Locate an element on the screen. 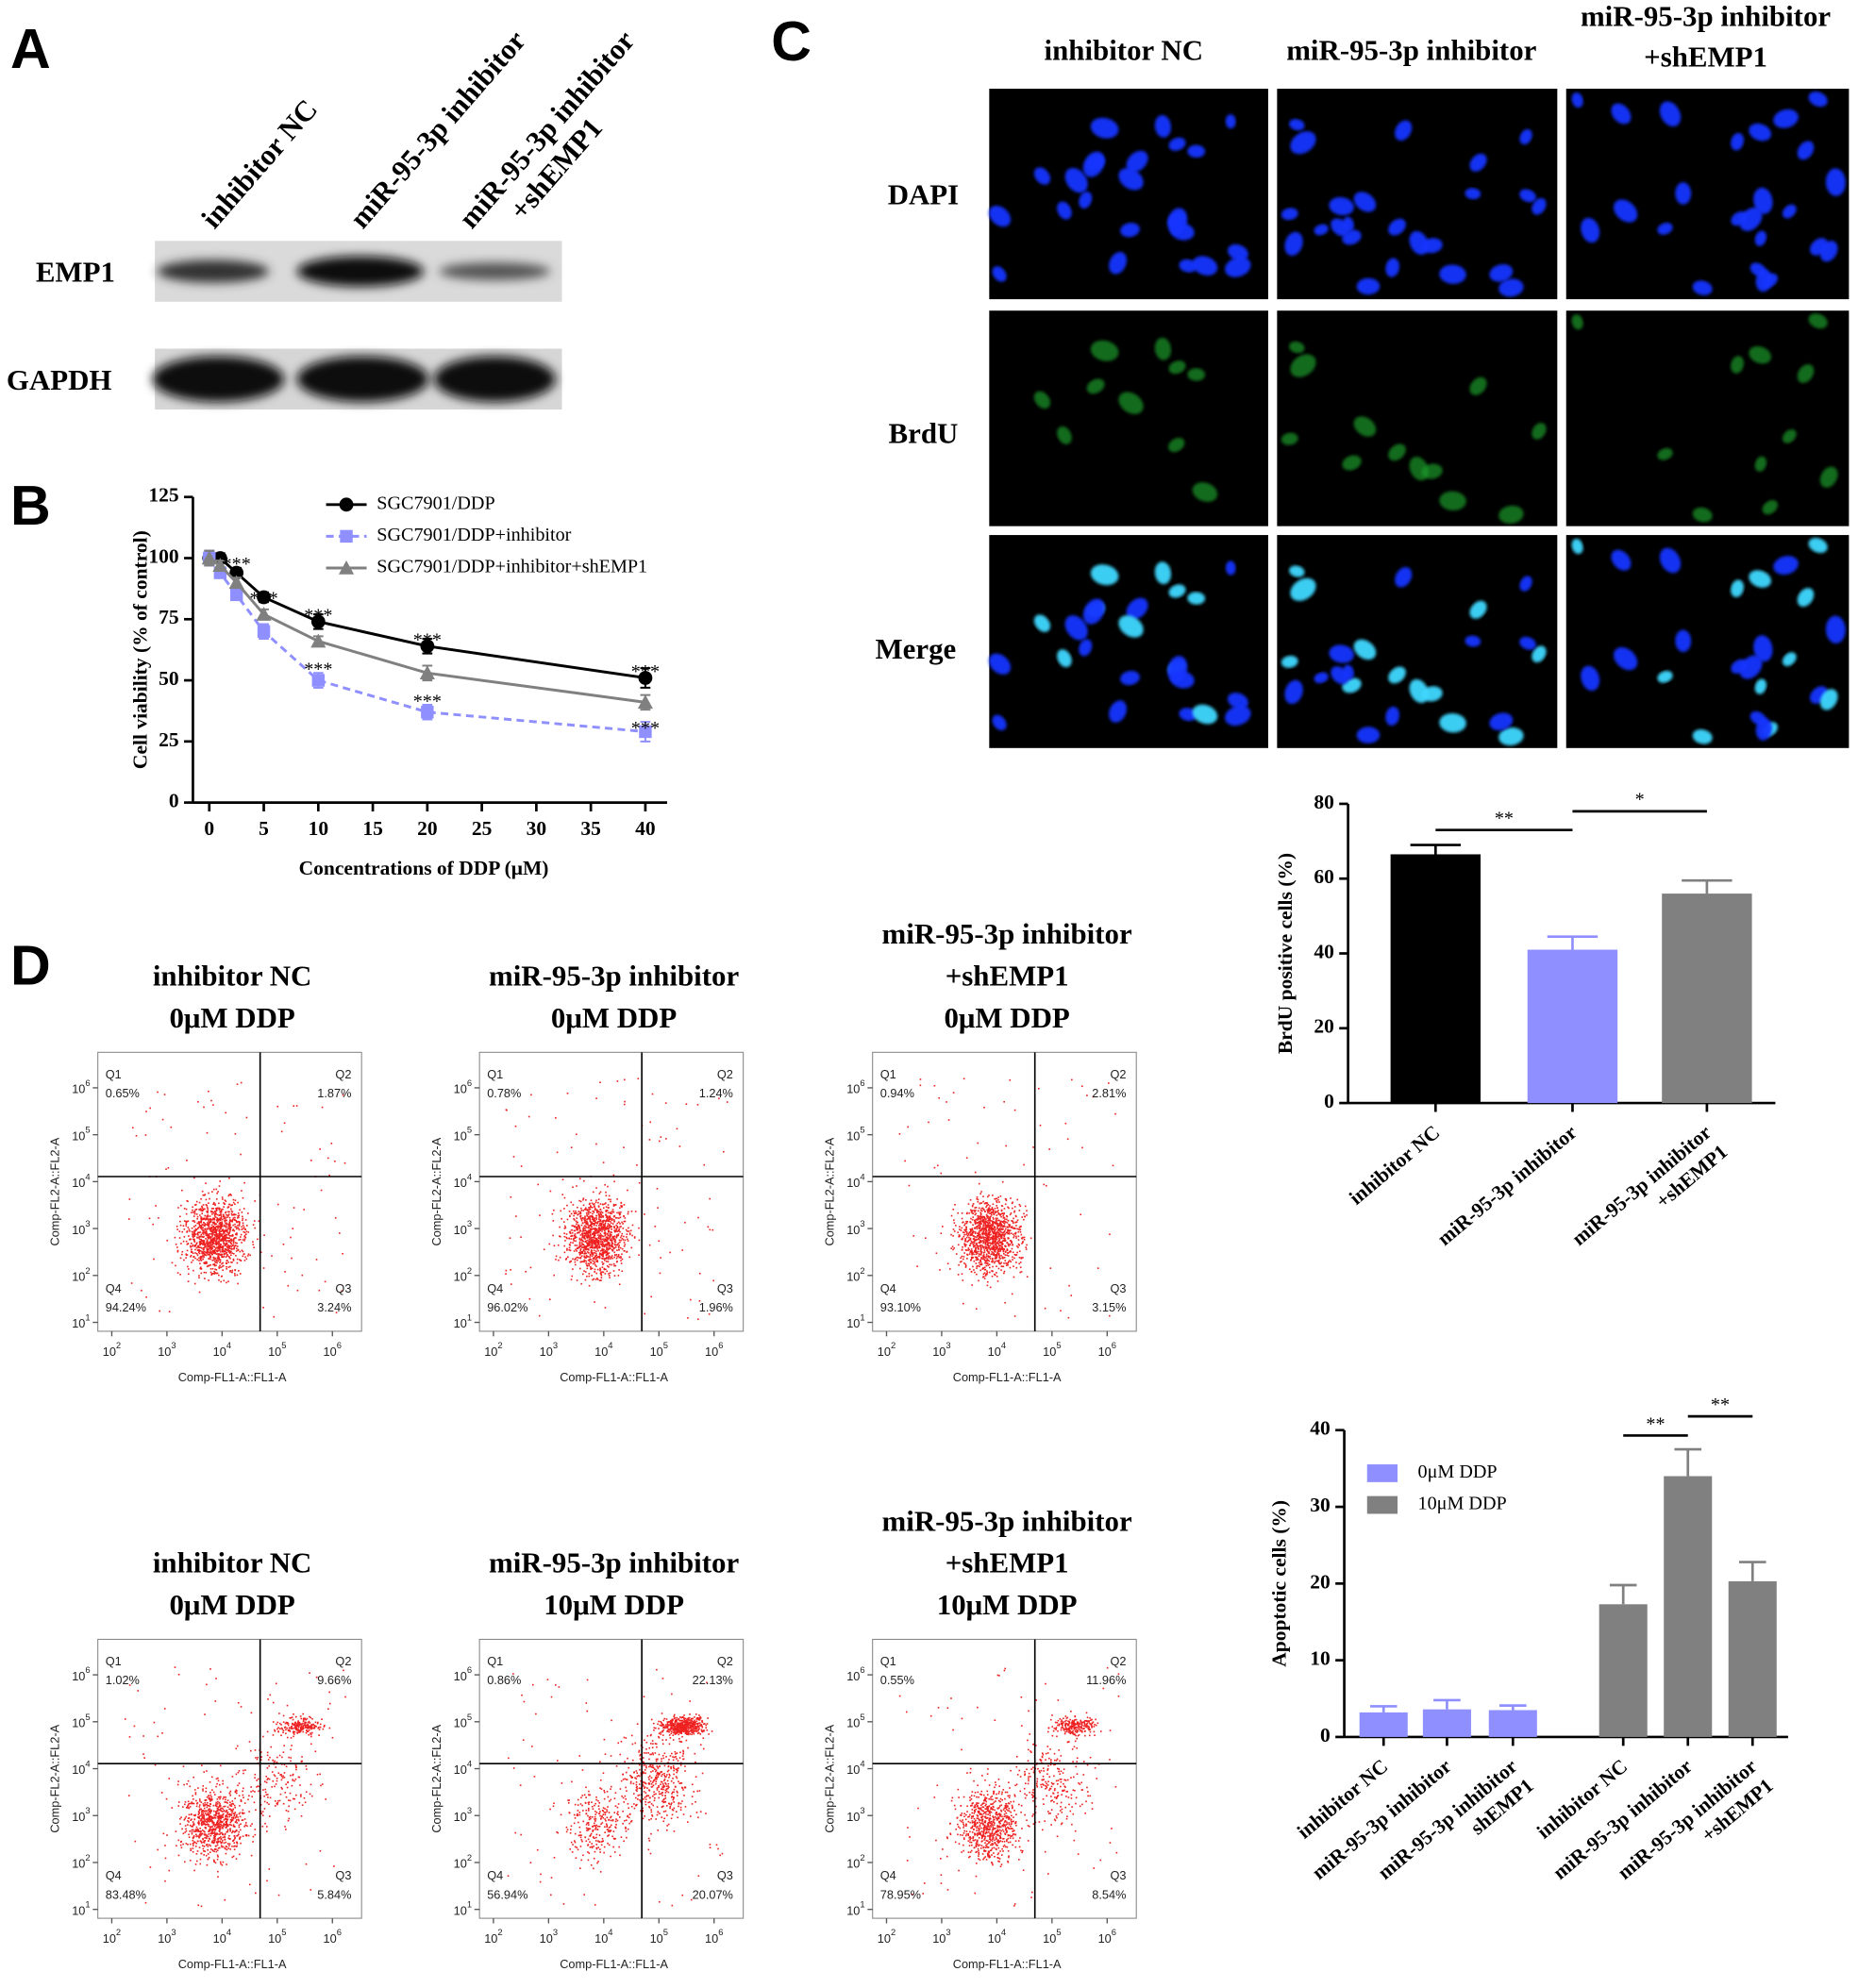  tick-exponent: 2 is located at coordinates (862, 1270).